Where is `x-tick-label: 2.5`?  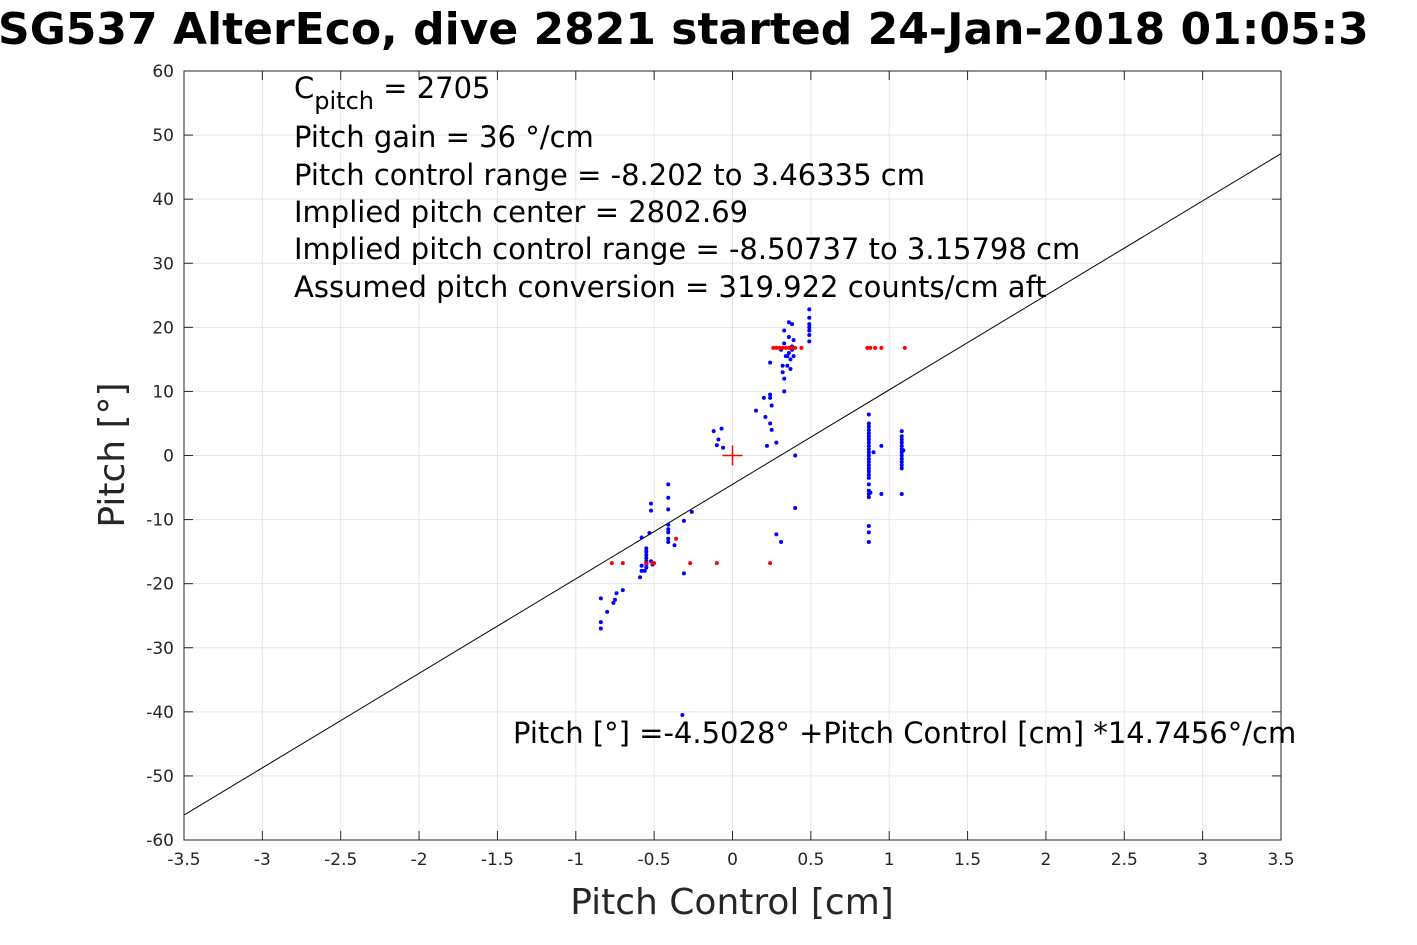
x-tick-label: 2.5 is located at coordinates (1124, 860).